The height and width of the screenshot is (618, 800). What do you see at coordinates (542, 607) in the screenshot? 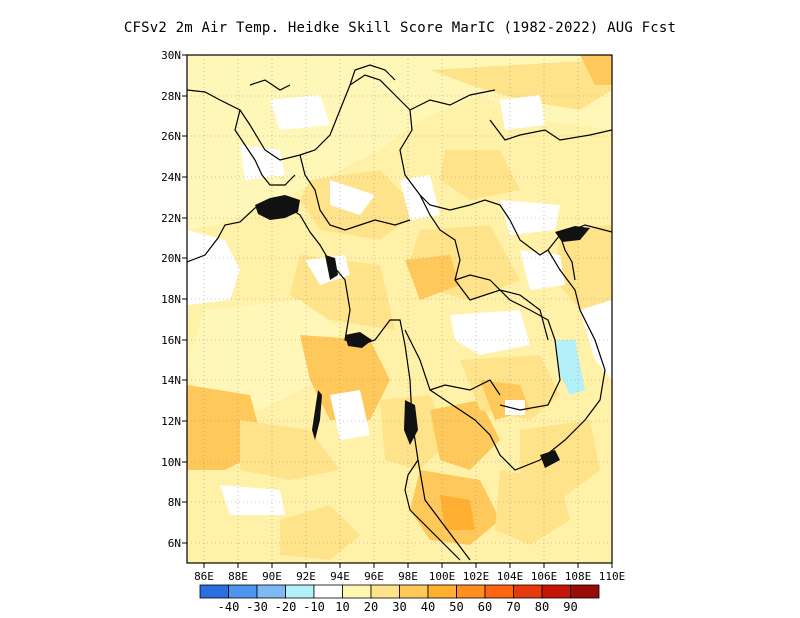
I see `colorbar-label: 80` at bounding box center [542, 607].